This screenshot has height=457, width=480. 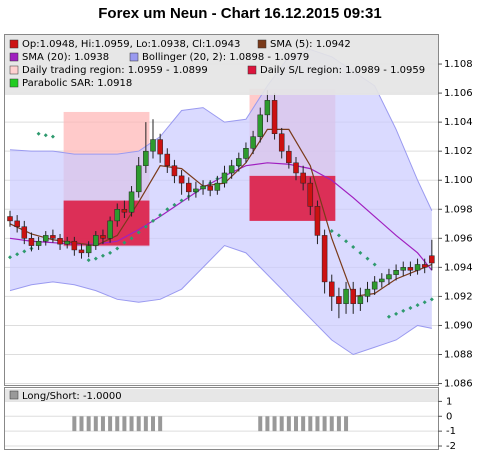 What do you see at coordinates (449, 416) in the screenshot?
I see `lower-y-tick-label: 0` at bounding box center [449, 416].